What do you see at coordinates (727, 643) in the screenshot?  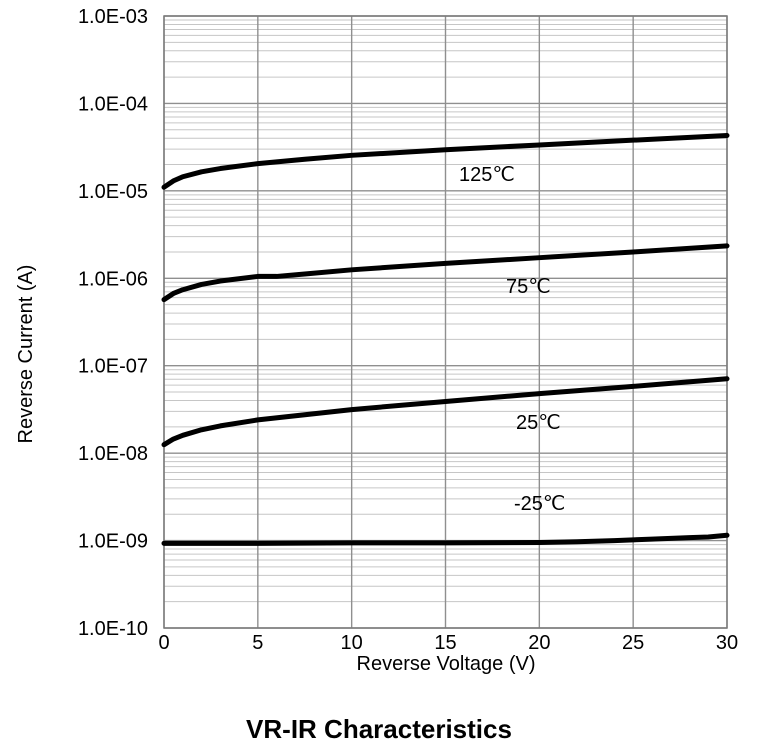 I see `x-tick-label: 30` at bounding box center [727, 643].